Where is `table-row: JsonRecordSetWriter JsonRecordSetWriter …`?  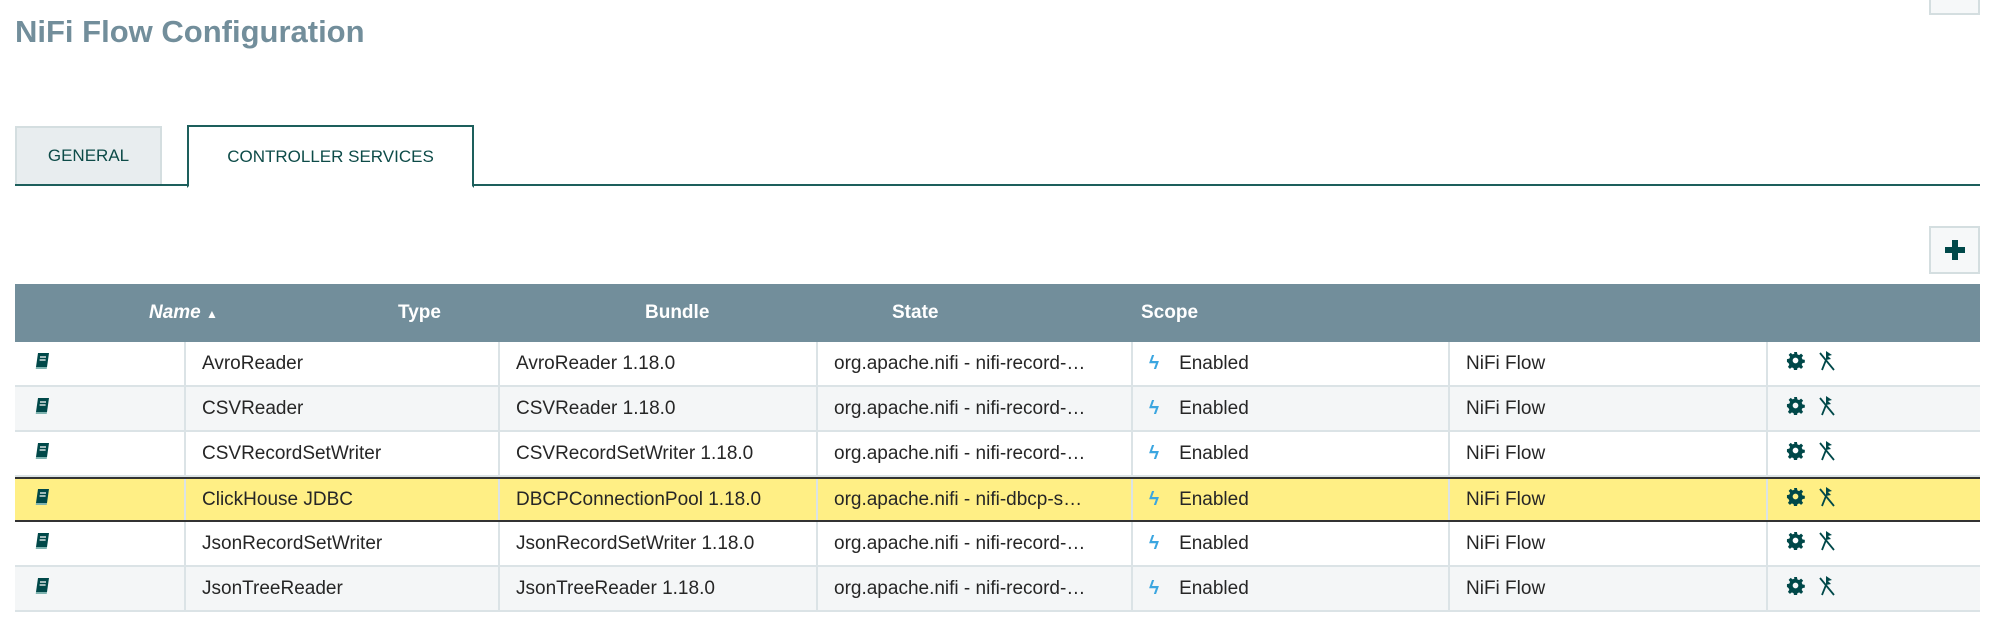
table-row: JsonRecordSetWriter JsonRecordSetWriter … is located at coordinates (997, 544).